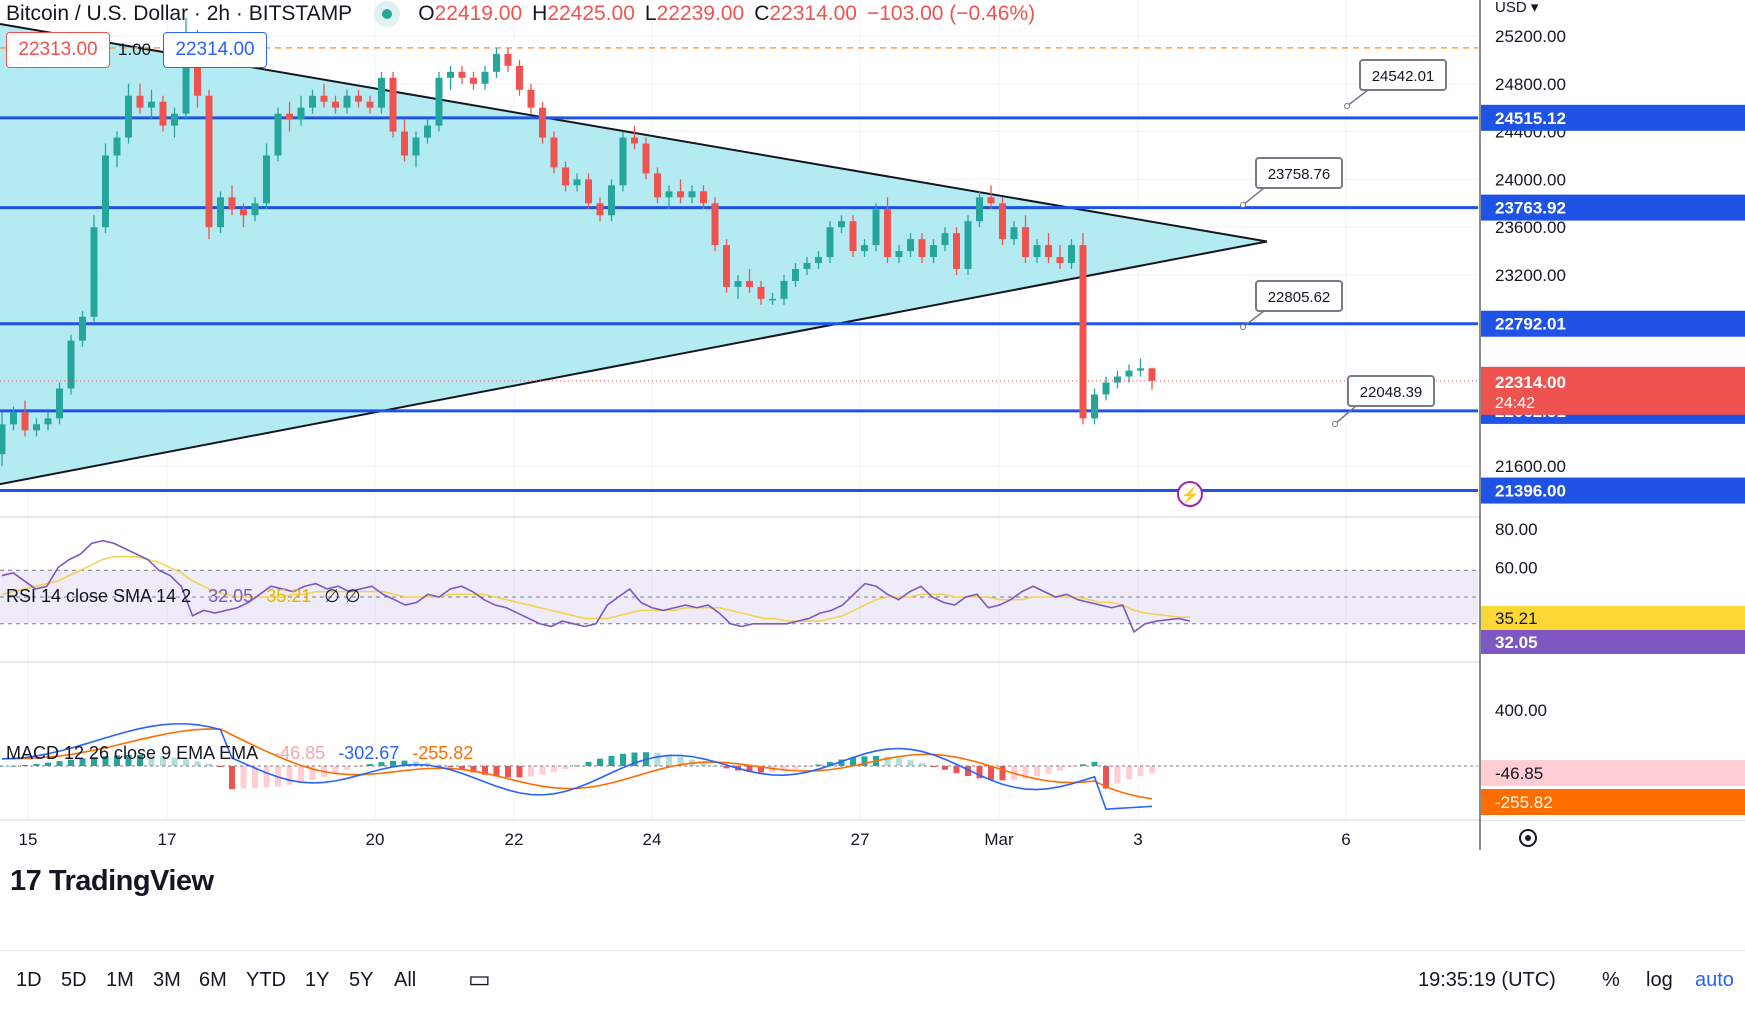 The width and height of the screenshot is (1745, 1015). What do you see at coordinates (1613, 773) in the screenshot?
I see `macd-histogram-badge` at bounding box center [1613, 773].